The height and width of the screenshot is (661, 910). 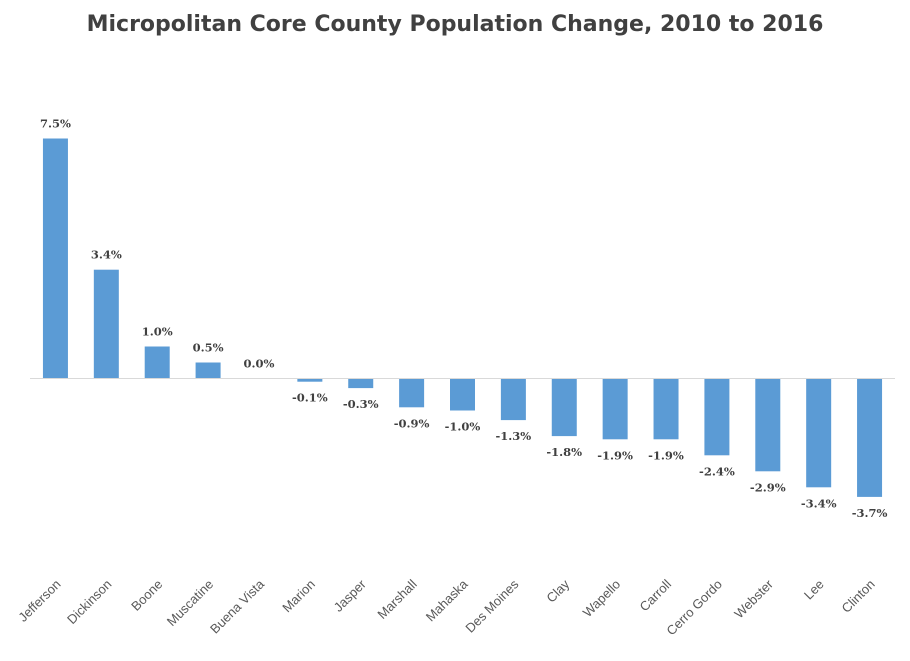 I want to click on x-tick-label: Buena Vista, so click(x=237, y=606).